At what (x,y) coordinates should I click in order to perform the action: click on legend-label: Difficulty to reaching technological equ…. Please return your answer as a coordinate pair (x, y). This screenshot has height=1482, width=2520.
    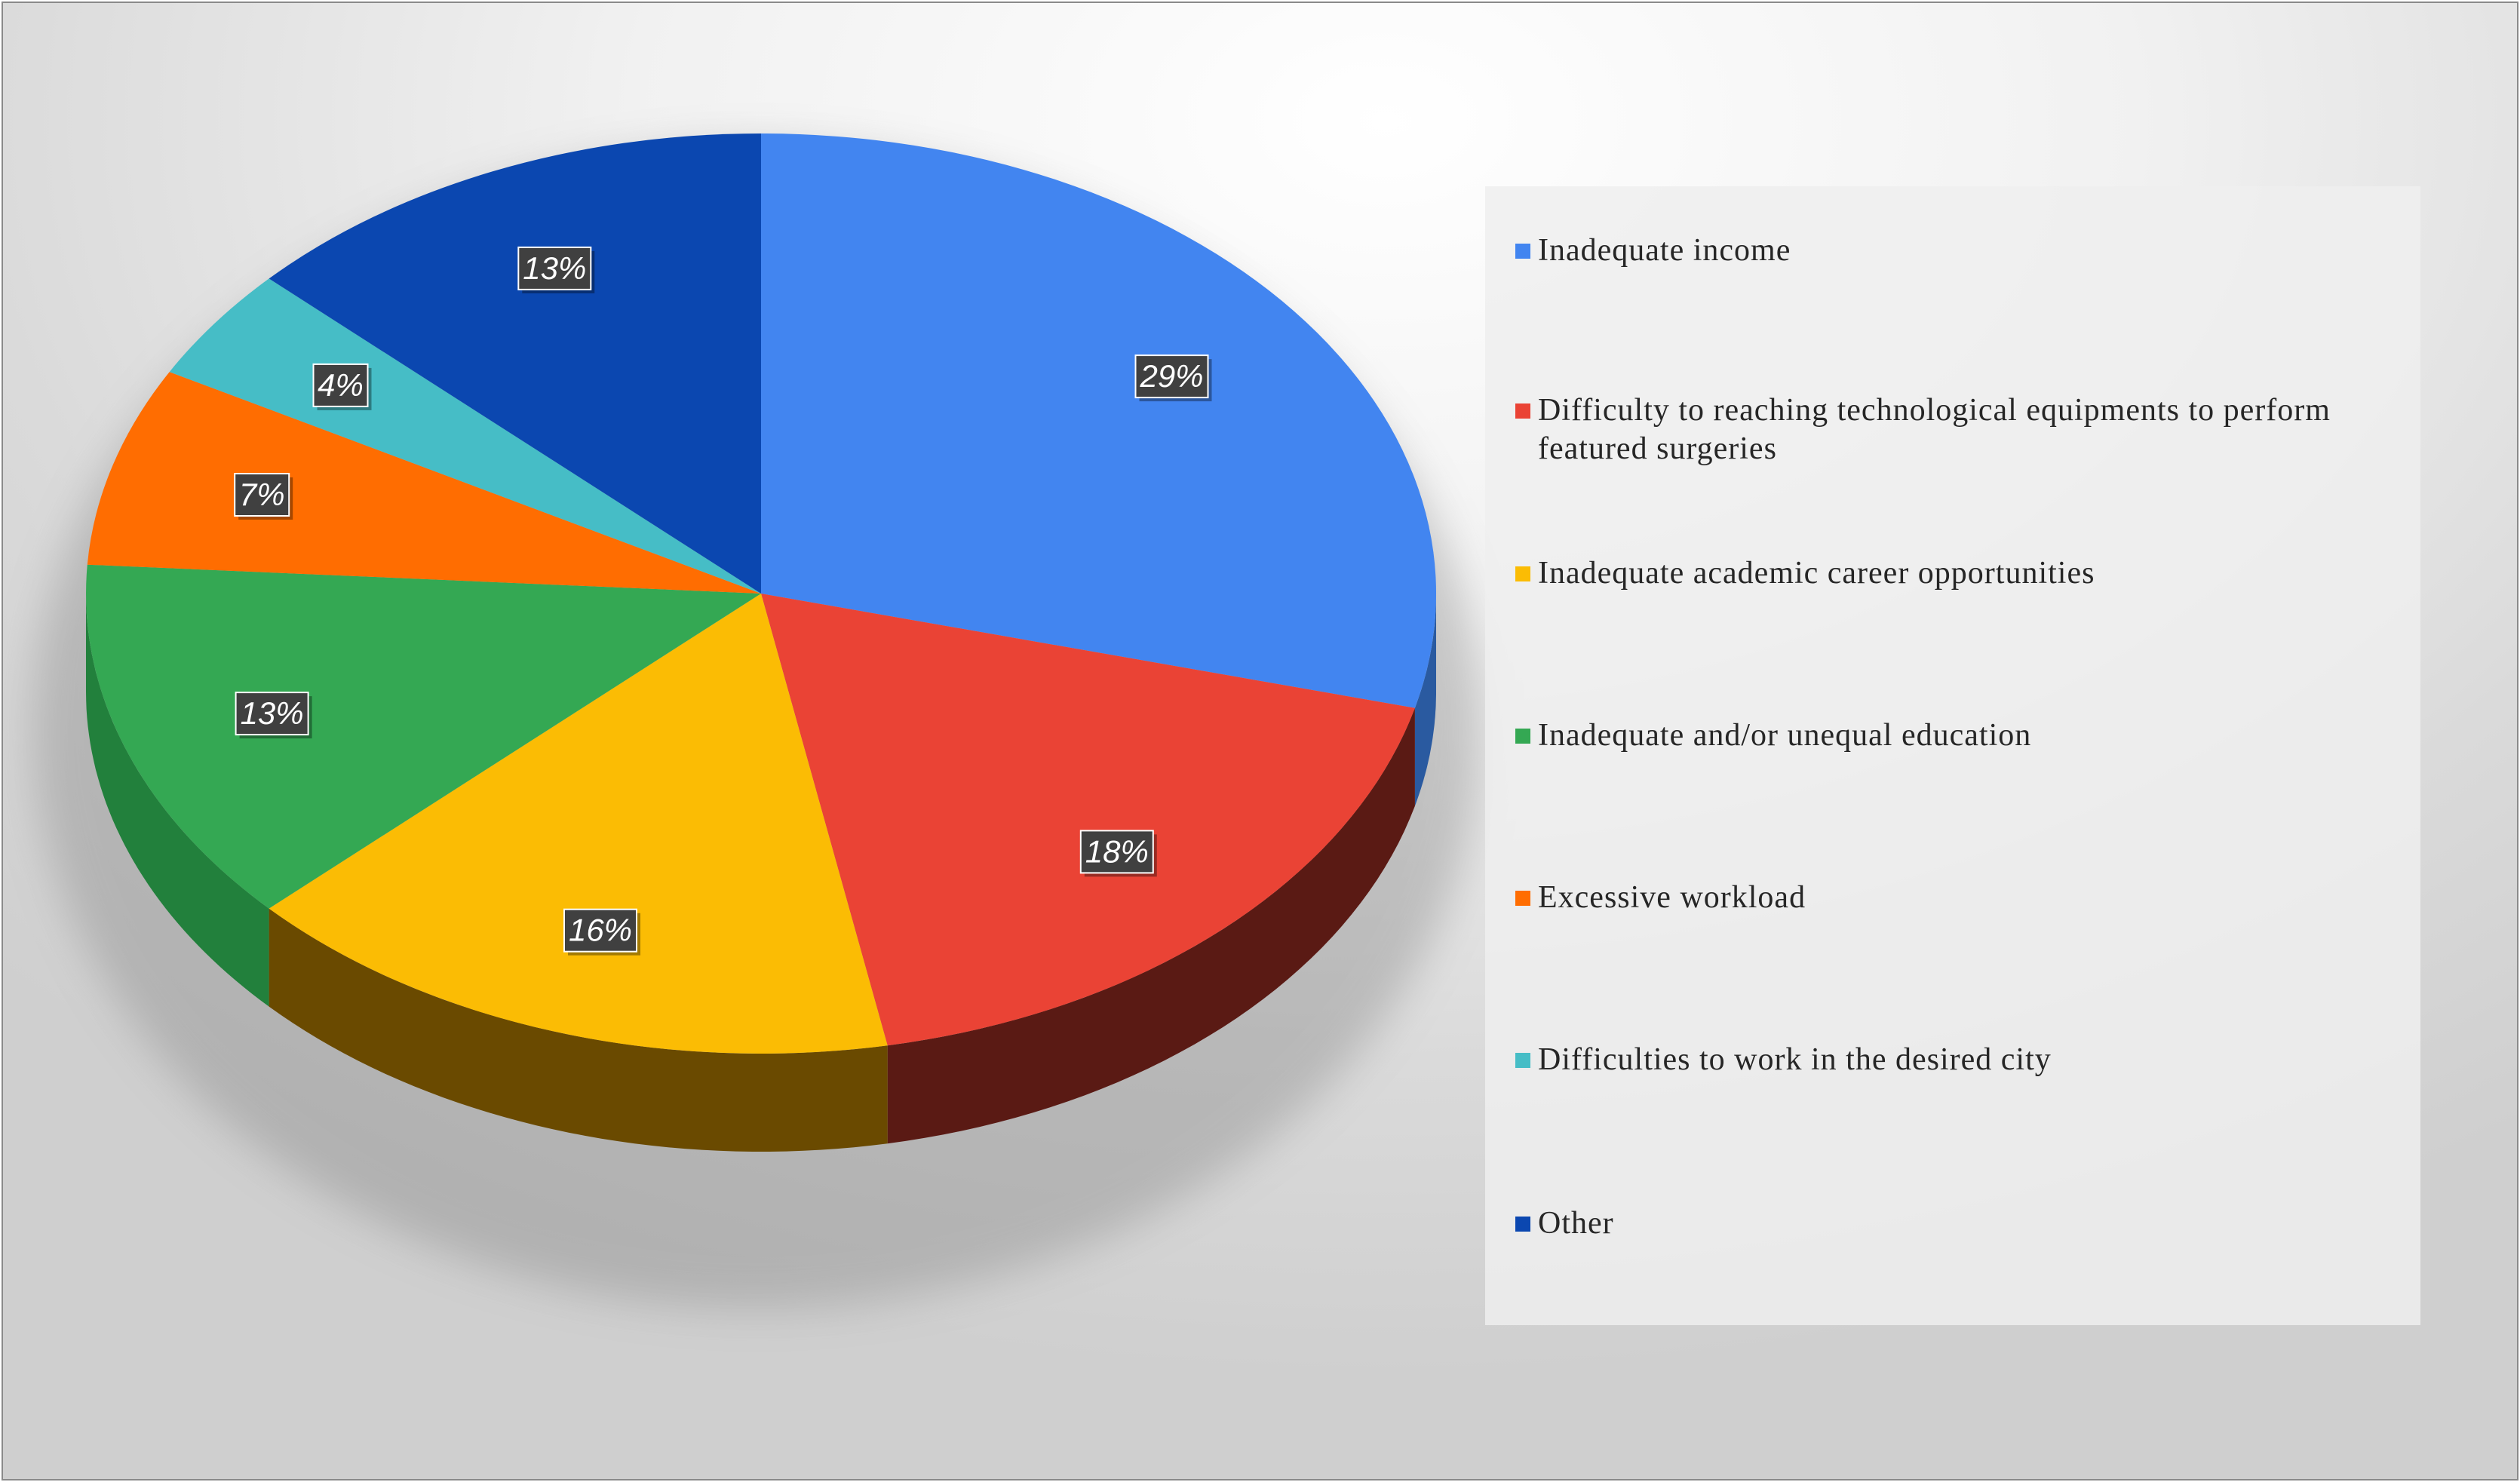
    Looking at the image, I should click on (1934, 429).